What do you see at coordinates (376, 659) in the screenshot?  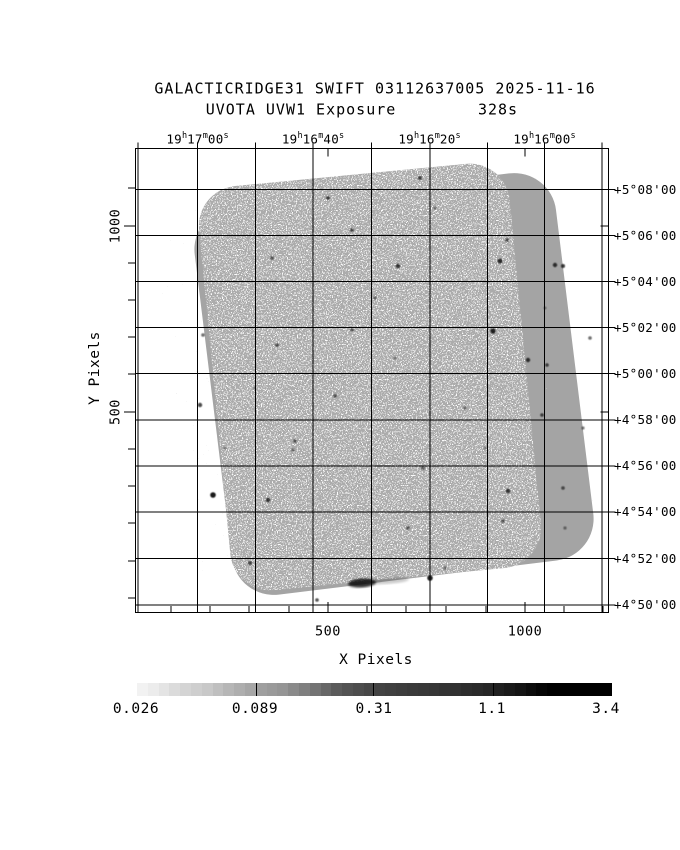 I see `x-axis-title: X Pixels` at bounding box center [376, 659].